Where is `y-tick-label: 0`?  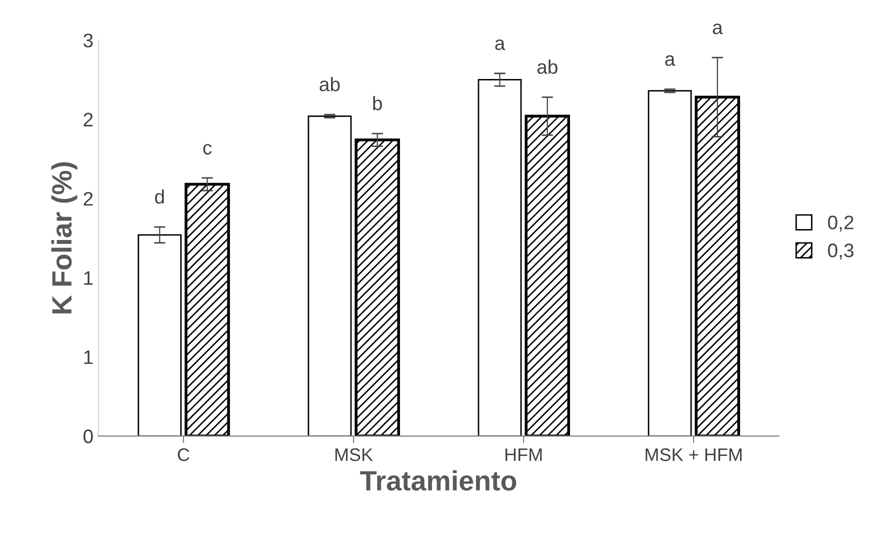 y-tick-label: 0 is located at coordinates (88, 436).